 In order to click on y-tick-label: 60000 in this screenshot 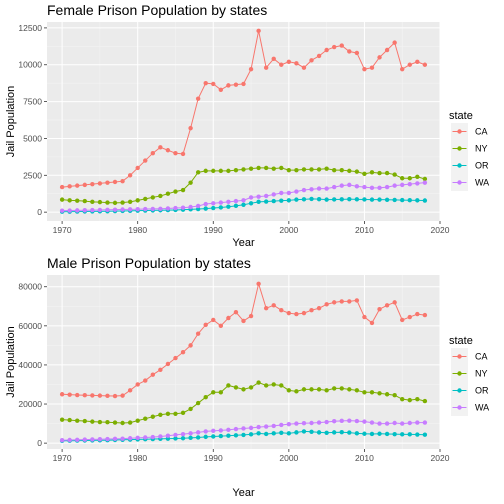, I will do `click(30, 326)`.